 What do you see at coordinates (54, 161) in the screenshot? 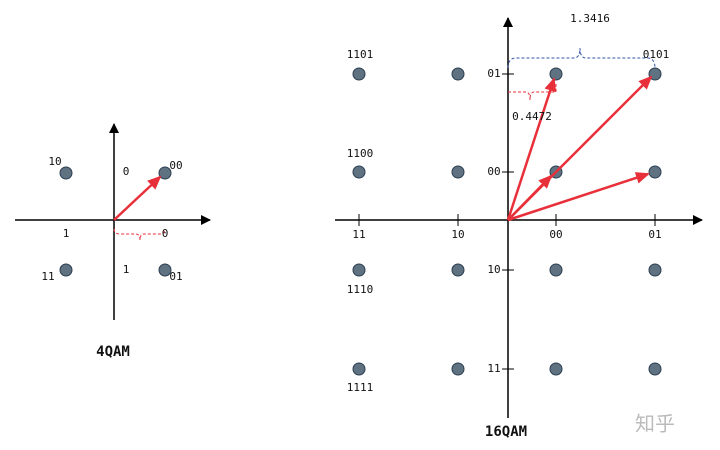
I see `point-label: 10` at bounding box center [54, 161].